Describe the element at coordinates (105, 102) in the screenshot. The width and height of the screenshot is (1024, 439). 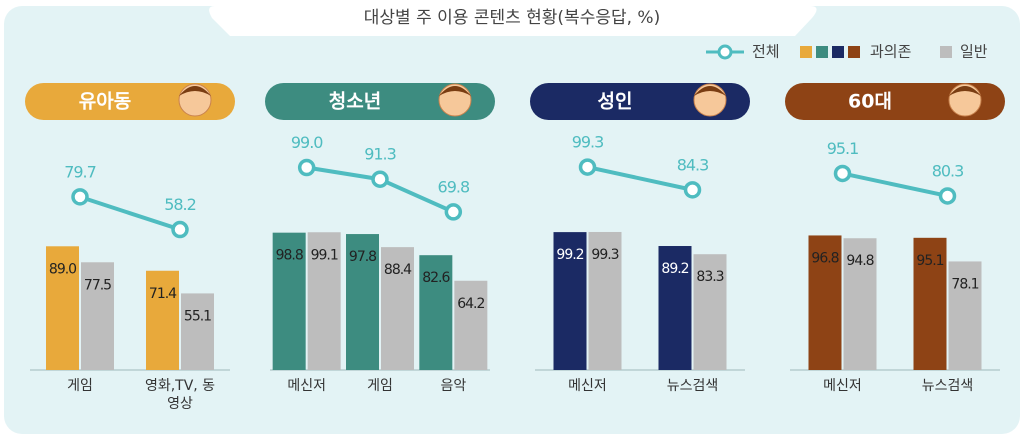
I see `group-title: 유아동` at that location.